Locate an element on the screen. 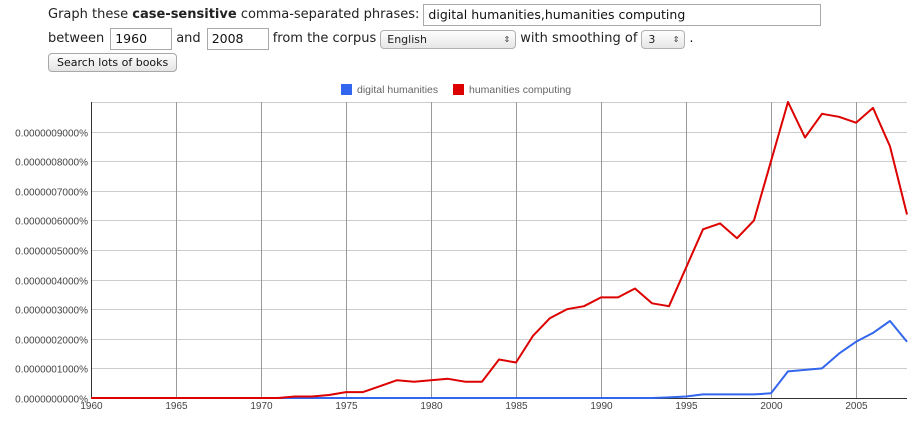 The height and width of the screenshot is (427, 919). x-tick-label: 1960 is located at coordinates (91, 406).